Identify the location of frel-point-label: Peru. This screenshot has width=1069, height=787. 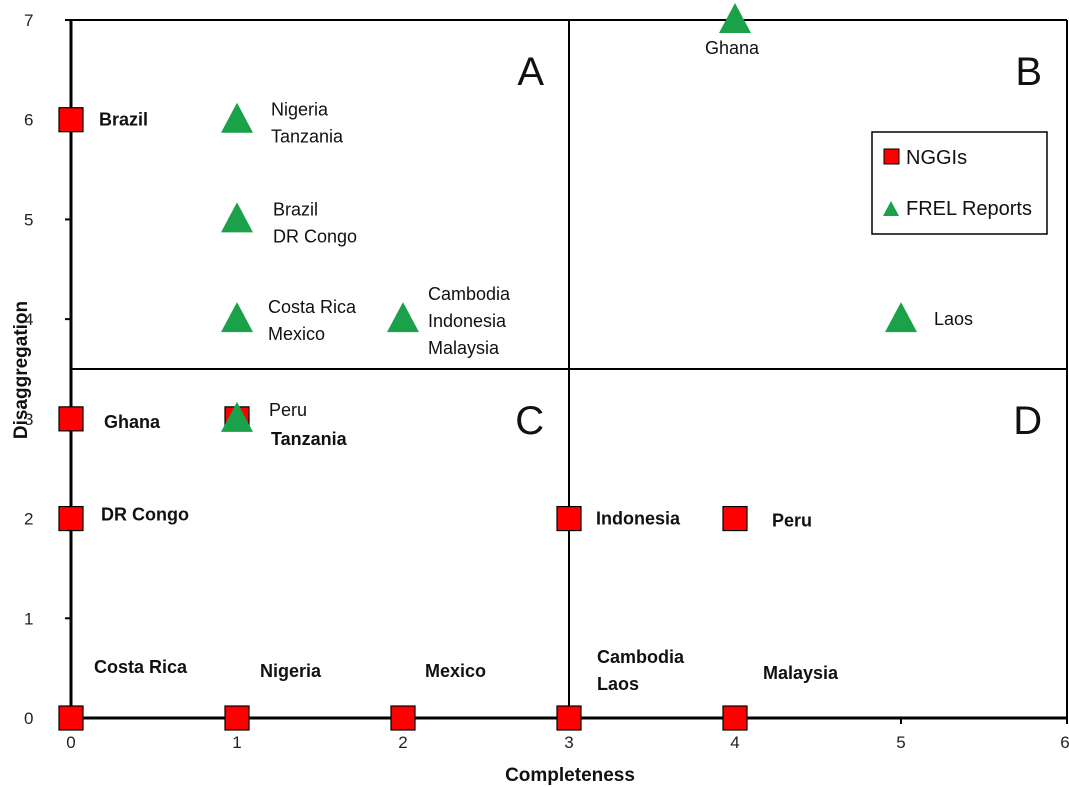
(288, 410).